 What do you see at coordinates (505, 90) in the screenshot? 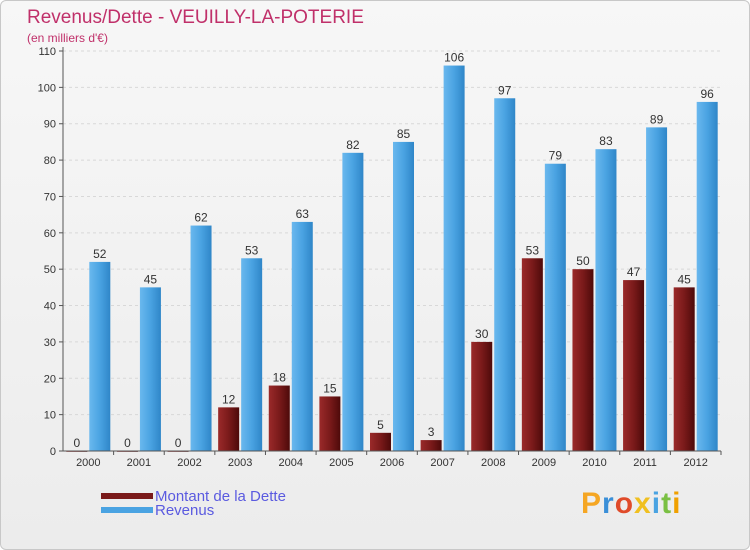
I see `data-label: 97` at bounding box center [505, 90].